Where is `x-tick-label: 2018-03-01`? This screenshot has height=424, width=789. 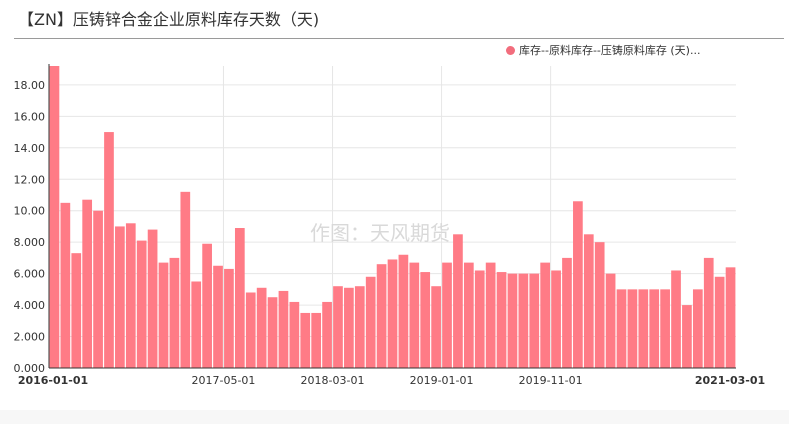
x-tick-label: 2018-03-01 is located at coordinates (333, 380).